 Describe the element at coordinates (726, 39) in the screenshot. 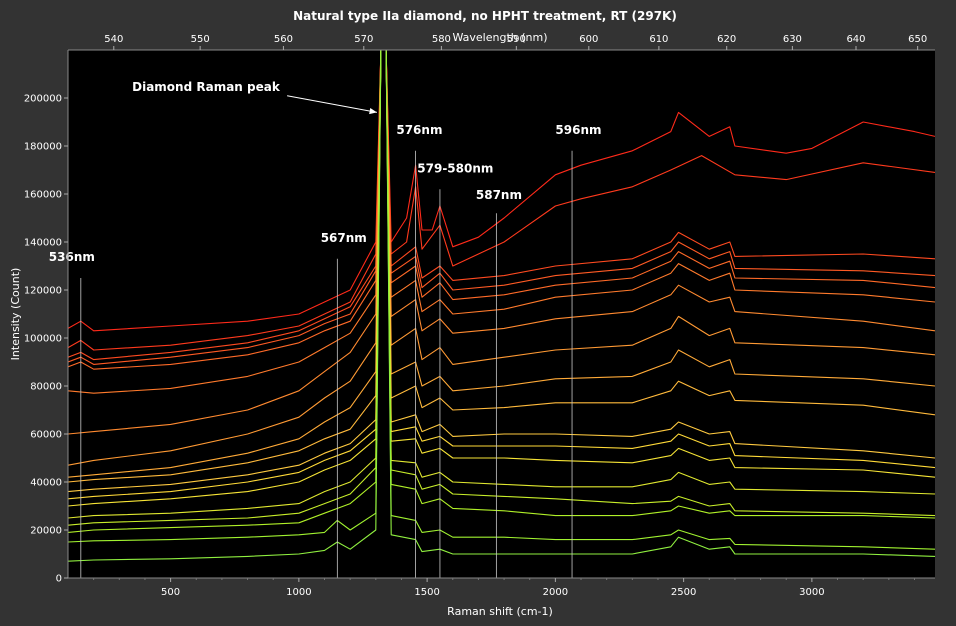

I see `top-tick-label: 620` at that location.